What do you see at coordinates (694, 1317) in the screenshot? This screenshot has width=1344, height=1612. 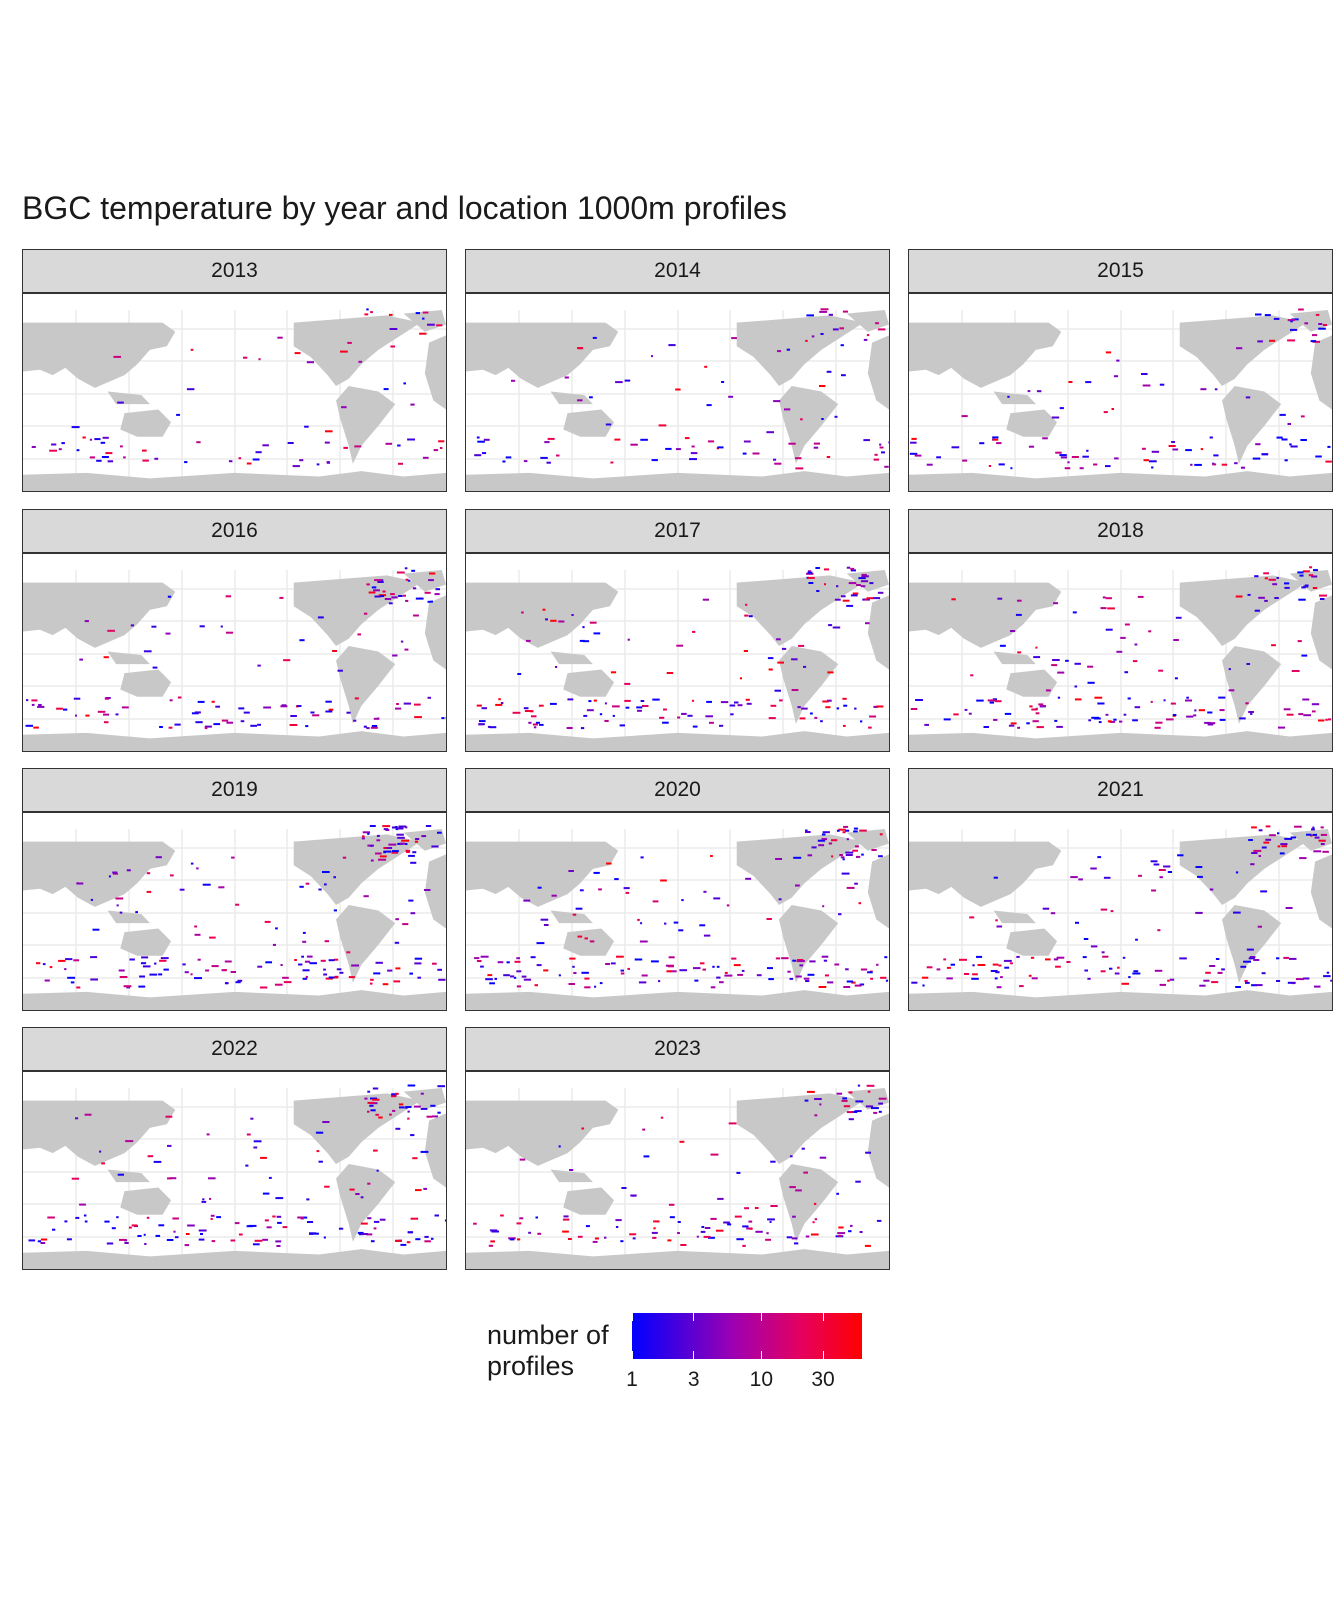 I see `legend-tick-mark` at bounding box center [694, 1317].